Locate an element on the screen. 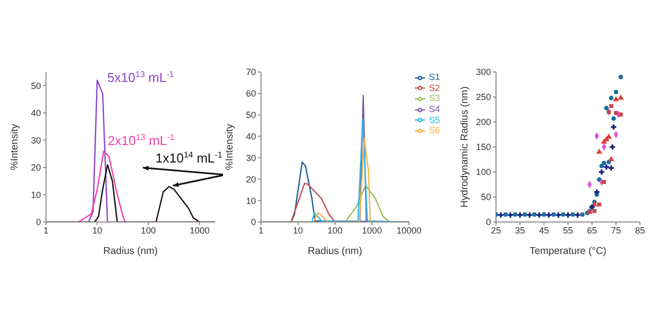 Image resolution: width=660 pixels, height=318 pixels. series-label: 5x10$^{13}$ mL$^{-1}$ is located at coordinates (140, 77).